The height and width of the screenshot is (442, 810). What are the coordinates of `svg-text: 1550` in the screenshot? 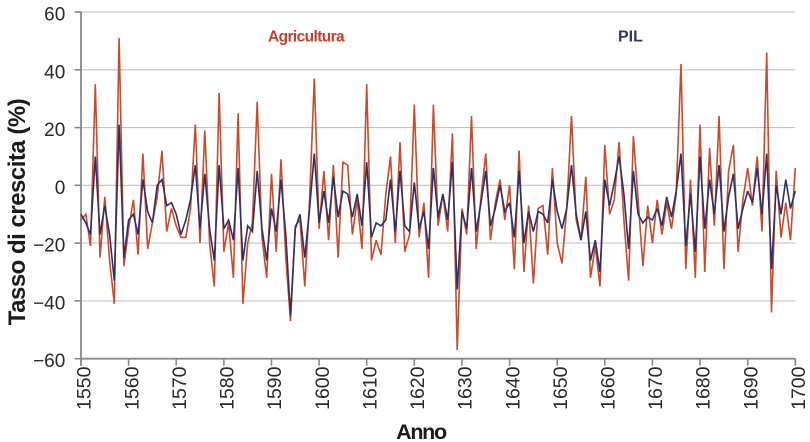 It's located at (85, 388).